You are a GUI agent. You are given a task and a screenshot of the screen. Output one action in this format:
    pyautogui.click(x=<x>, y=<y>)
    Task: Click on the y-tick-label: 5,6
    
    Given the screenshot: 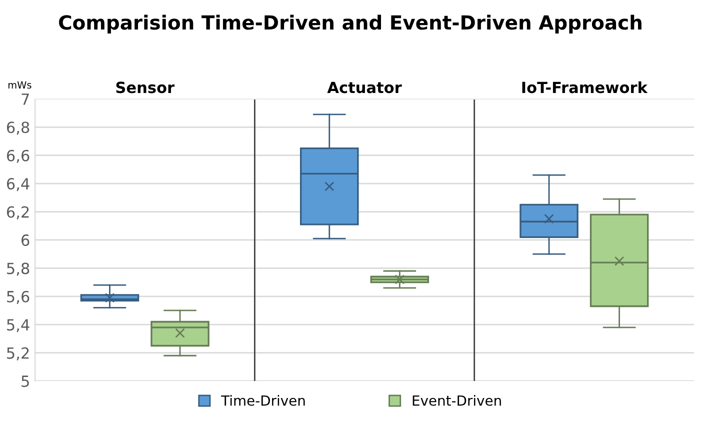 What is the action you would take?
    pyautogui.click(x=18, y=297)
    